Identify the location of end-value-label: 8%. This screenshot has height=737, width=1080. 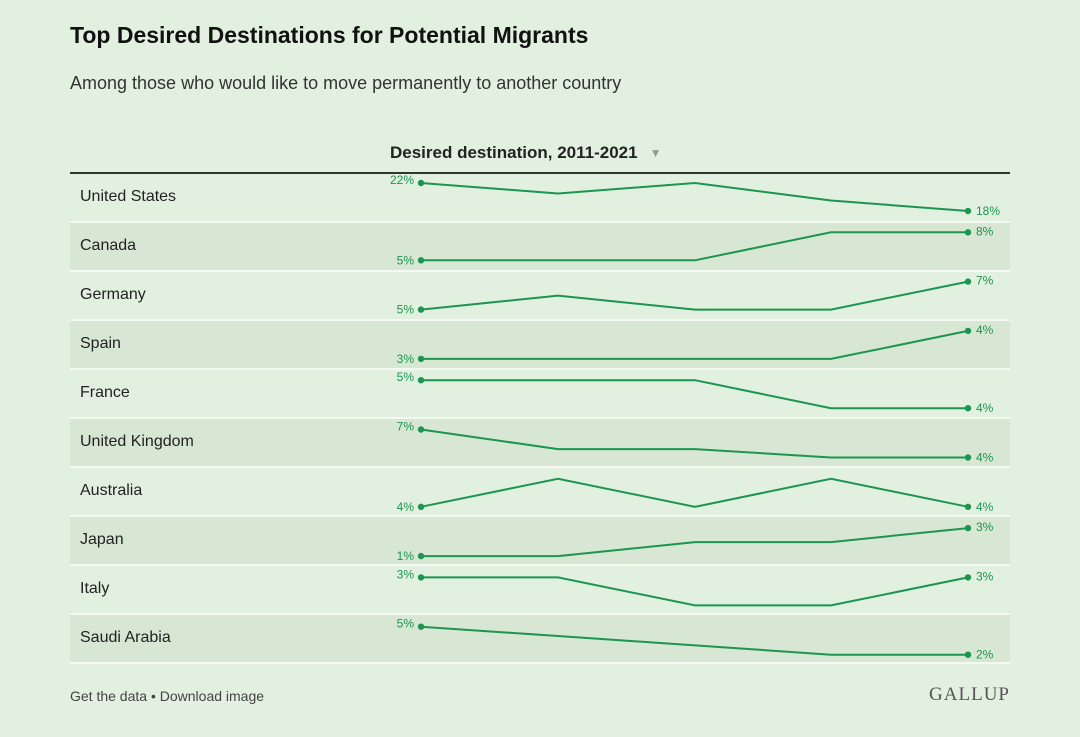
(985, 231).